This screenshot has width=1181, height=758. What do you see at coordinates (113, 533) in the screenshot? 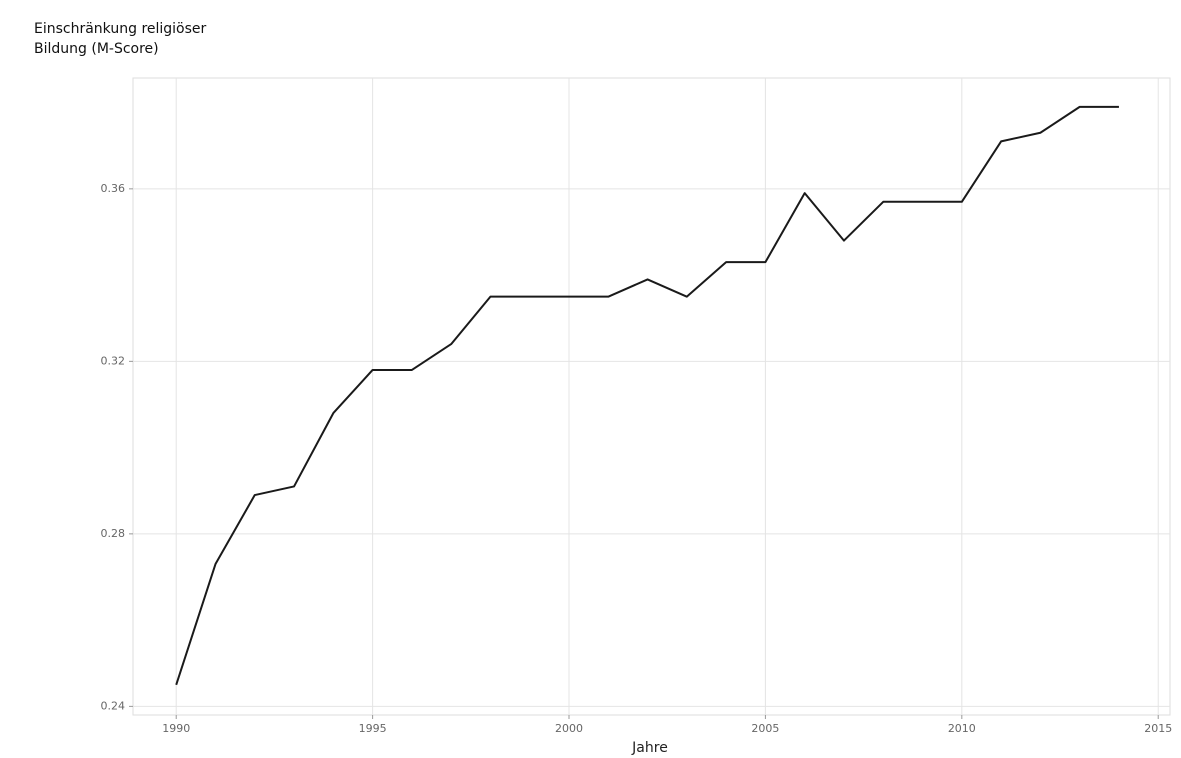
I see `y-tick-label: 0.28` at bounding box center [113, 533].